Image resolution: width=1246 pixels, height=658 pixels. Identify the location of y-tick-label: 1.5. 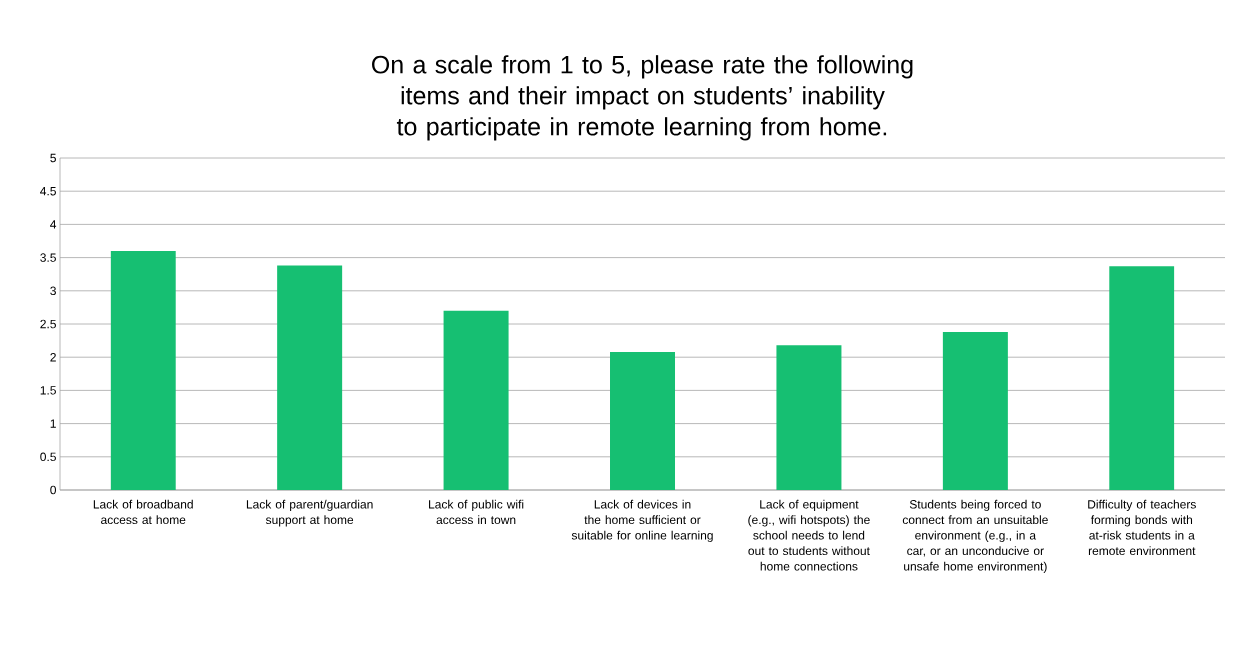
(48, 390).